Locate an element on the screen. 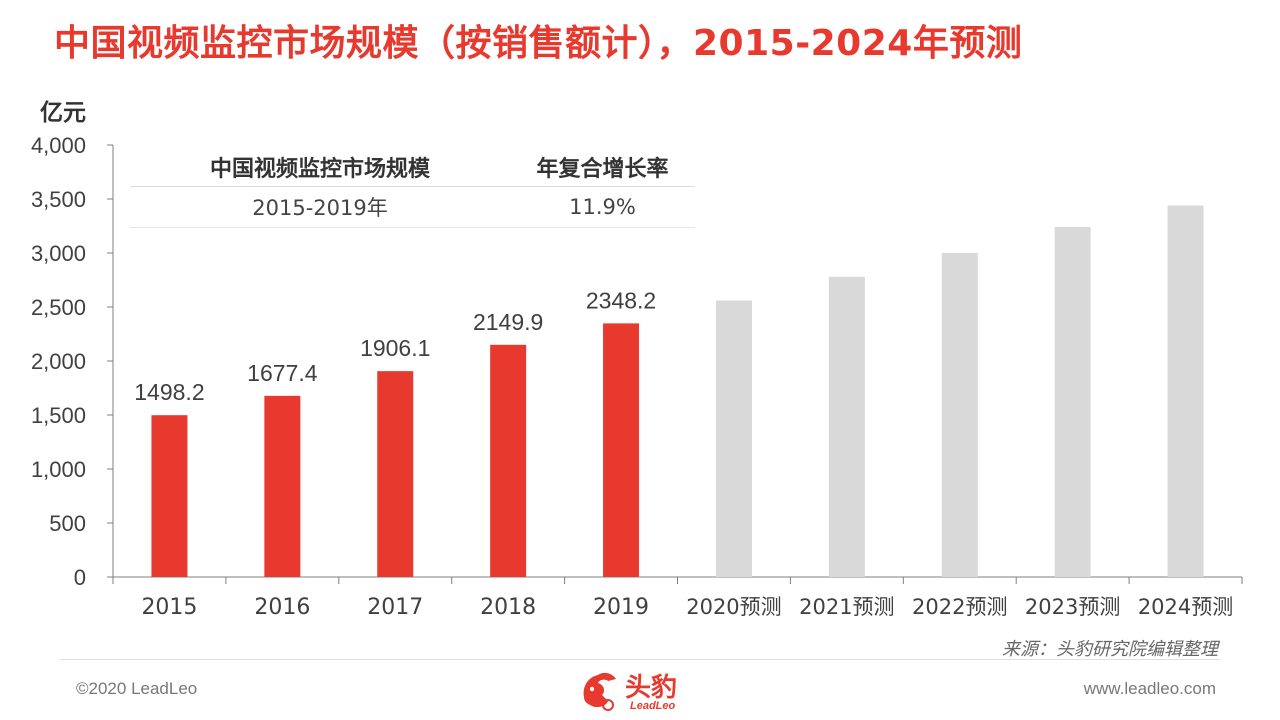 The width and height of the screenshot is (1280, 720). y-tick-label: 1,500 is located at coordinates (58, 415).